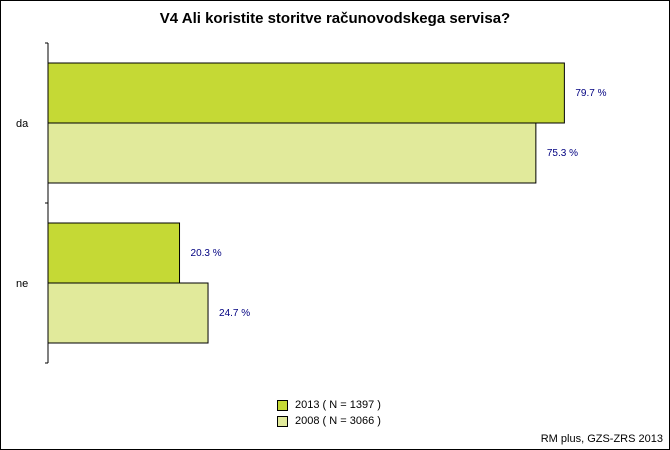 This screenshot has width=670, height=450. Describe the element at coordinates (338, 421) in the screenshot. I see `legend-label-2008: 2008 ( N = 3066 )` at that location.